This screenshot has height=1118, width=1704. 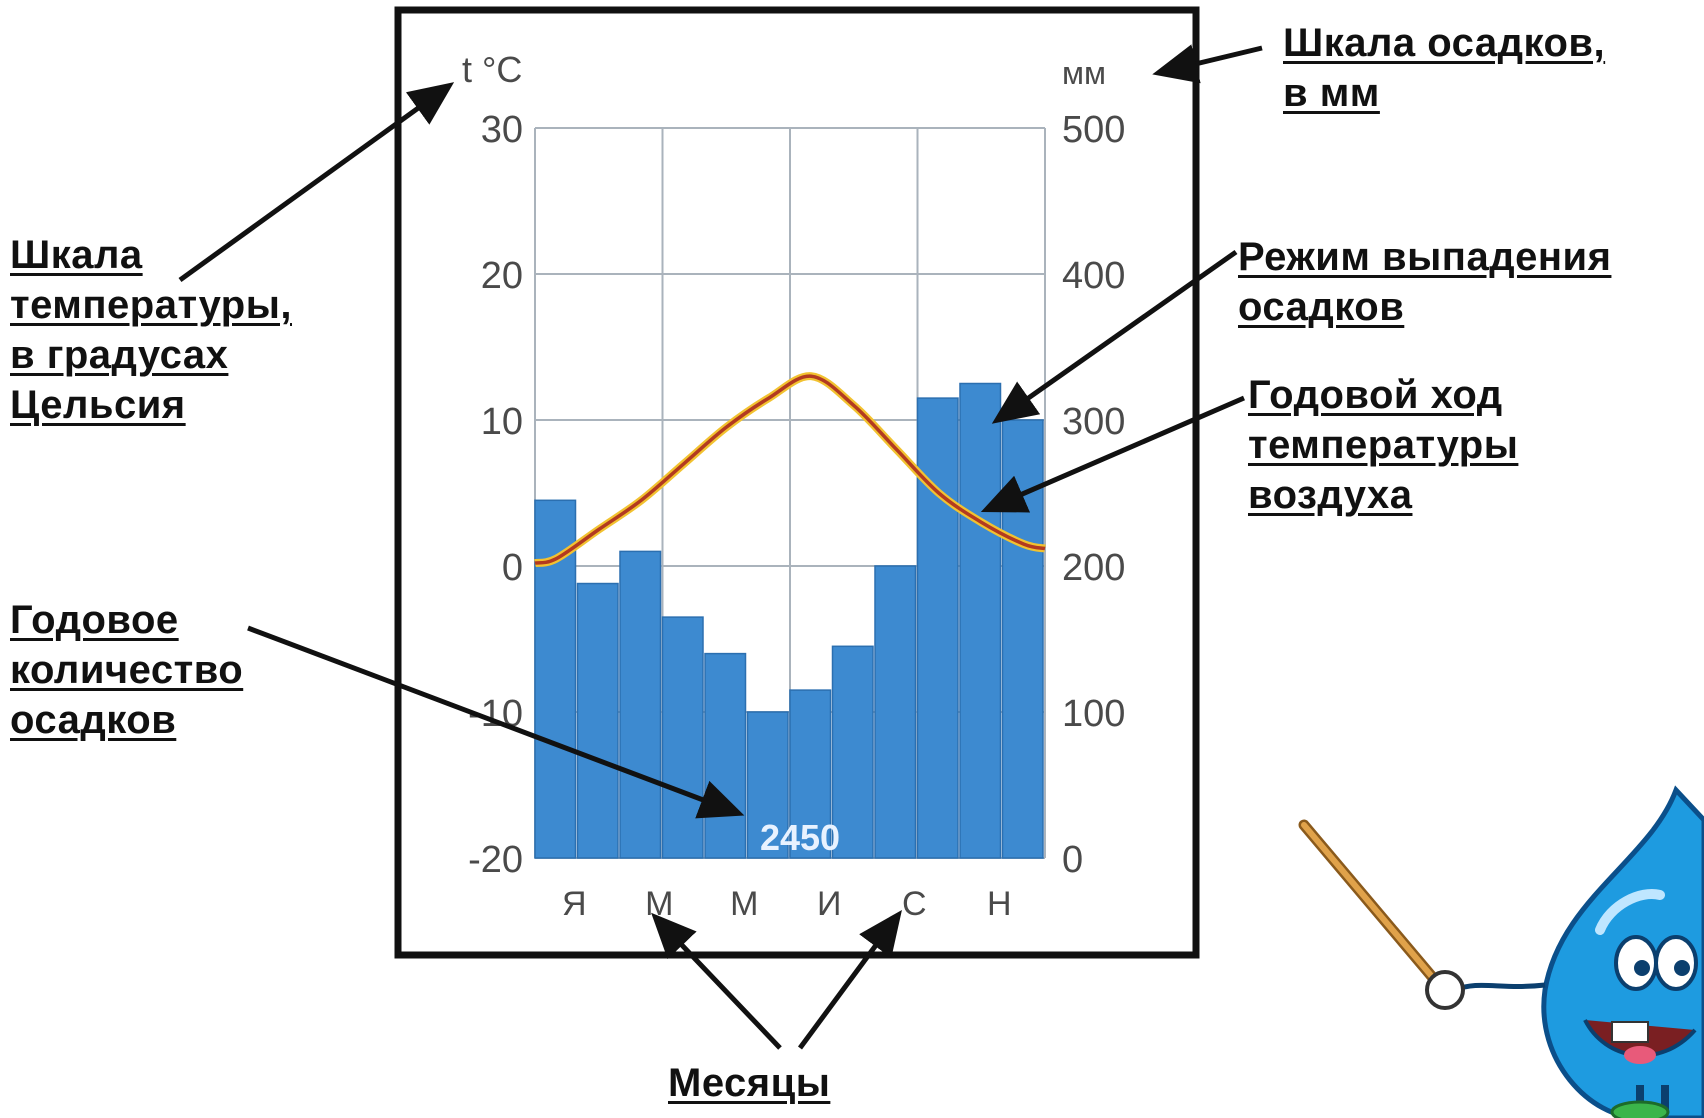 I want to click on month-tick-label: С, so click(x=914, y=904).